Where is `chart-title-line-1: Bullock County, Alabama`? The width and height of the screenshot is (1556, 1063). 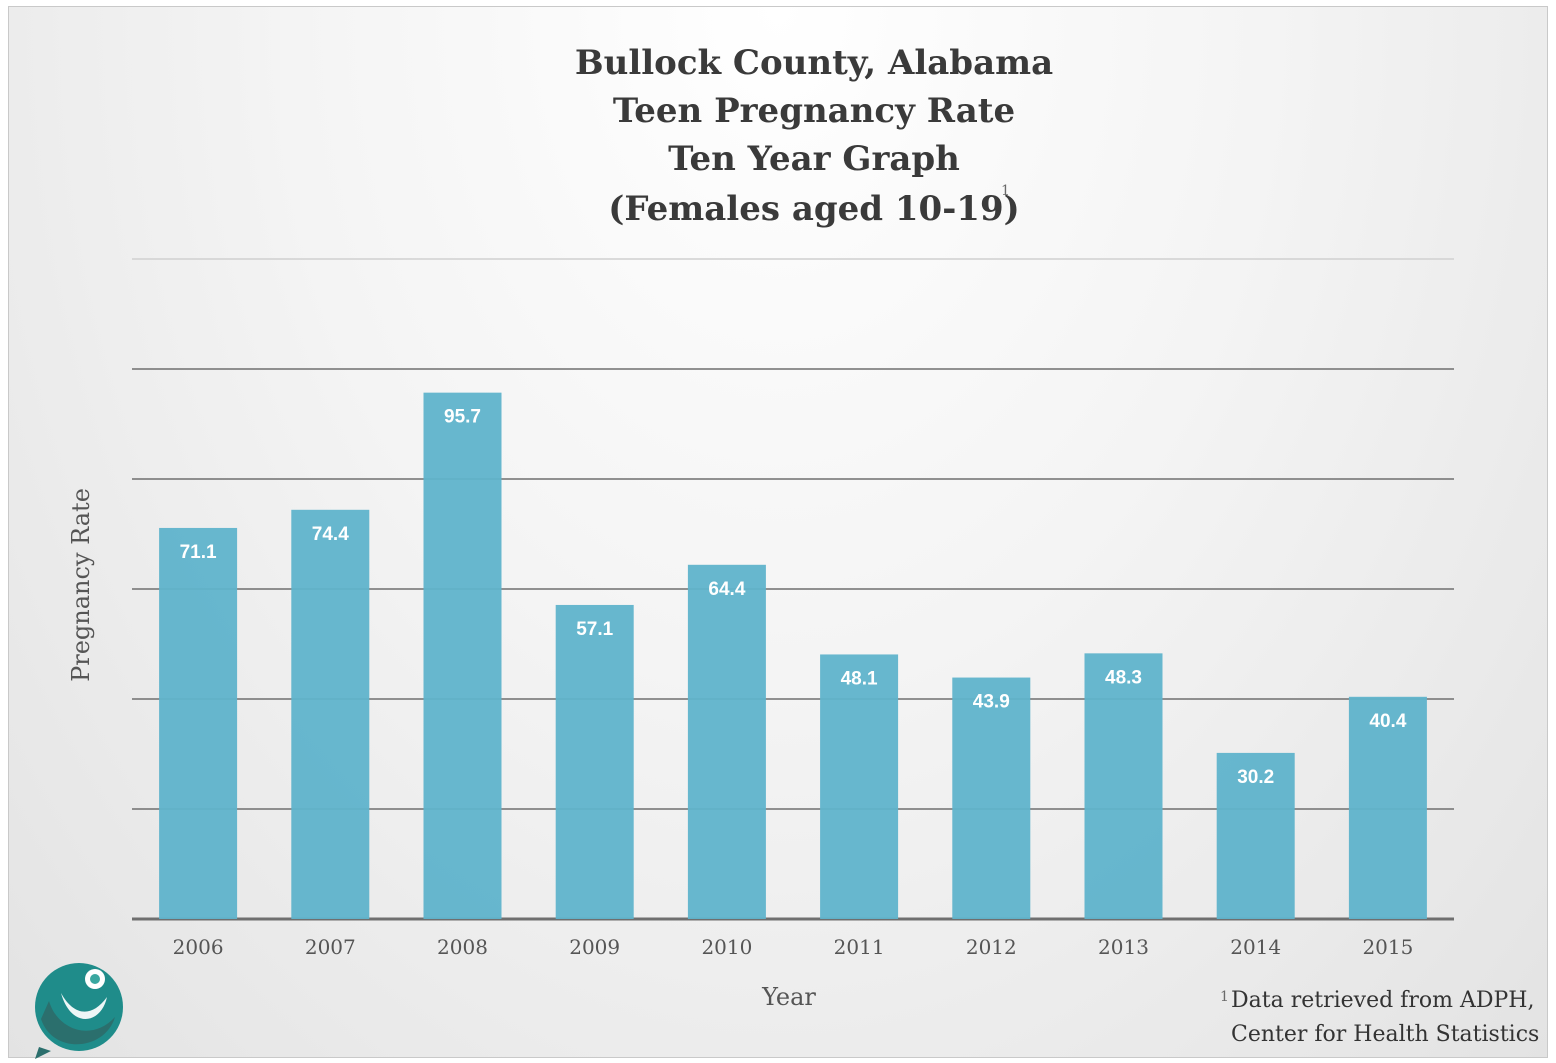 chart-title-line-1: Bullock County, Alabama is located at coordinates (814, 63).